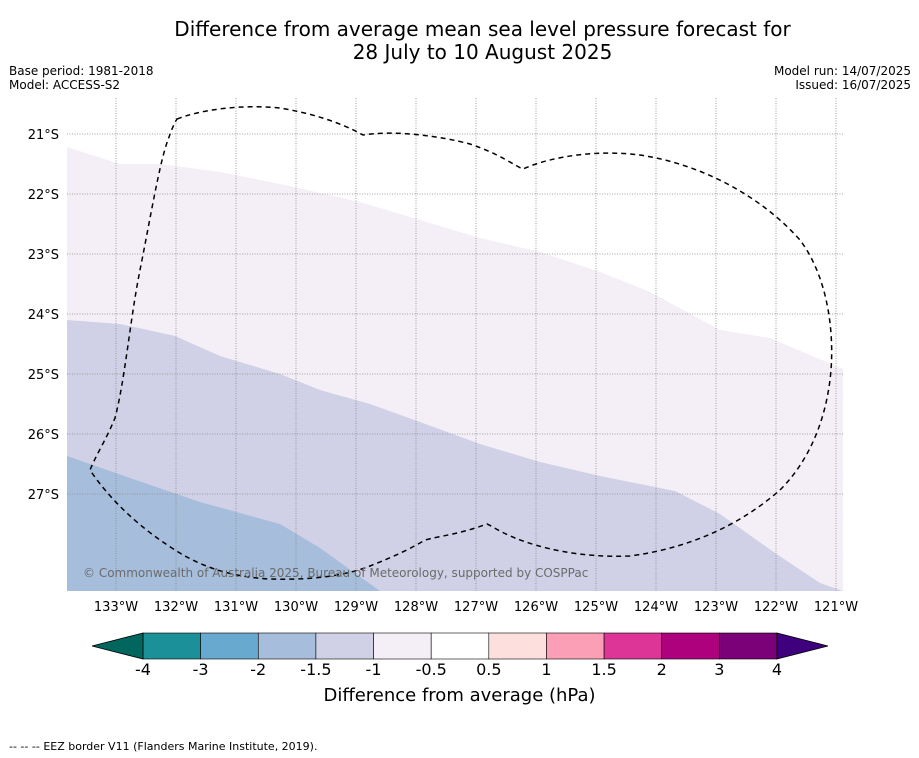 The image size is (919, 758). Describe the element at coordinates (536, 607) in the screenshot. I see `longitude-label: 126°W` at that location.